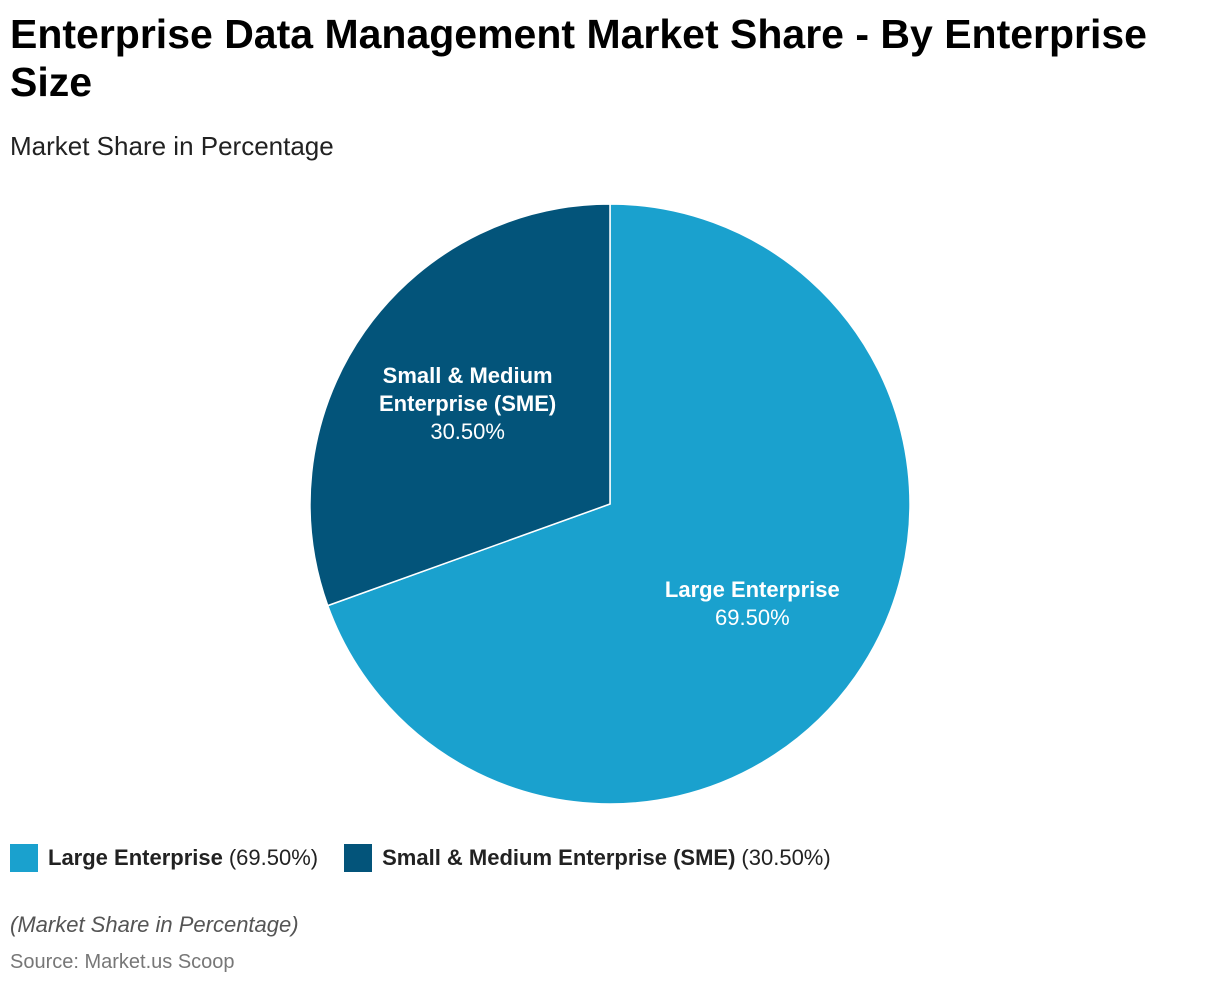 This screenshot has height=986, width=1220. I want to click on slice-label-sme: Enterprise (SME), so click(467, 403).